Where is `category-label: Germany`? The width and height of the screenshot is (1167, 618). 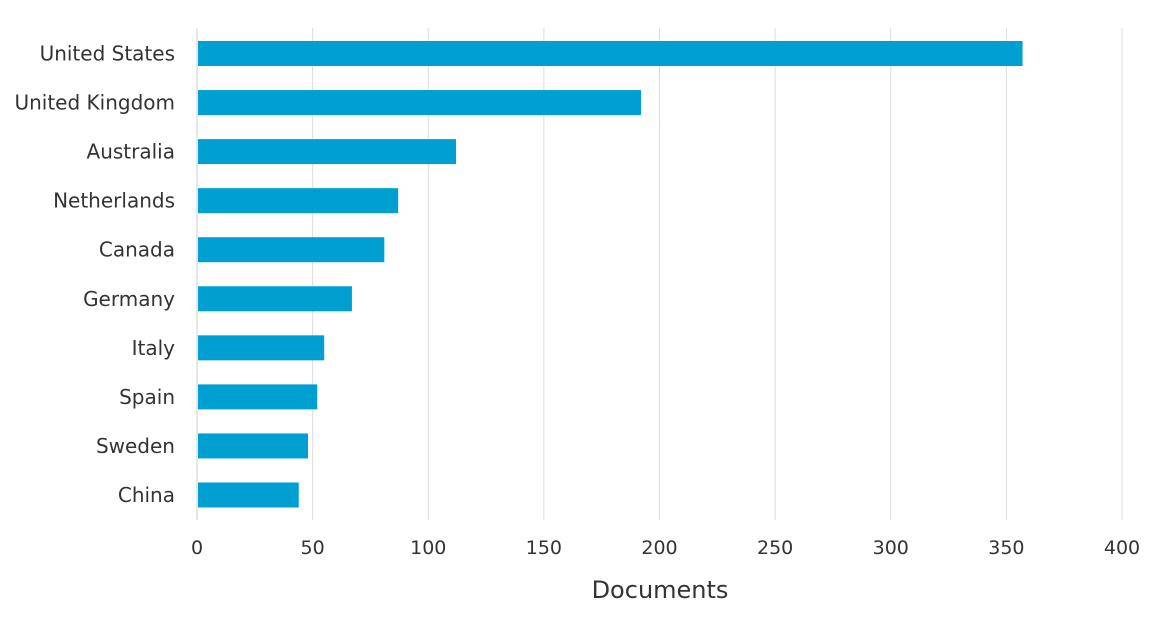 category-label: Germany is located at coordinates (129, 299).